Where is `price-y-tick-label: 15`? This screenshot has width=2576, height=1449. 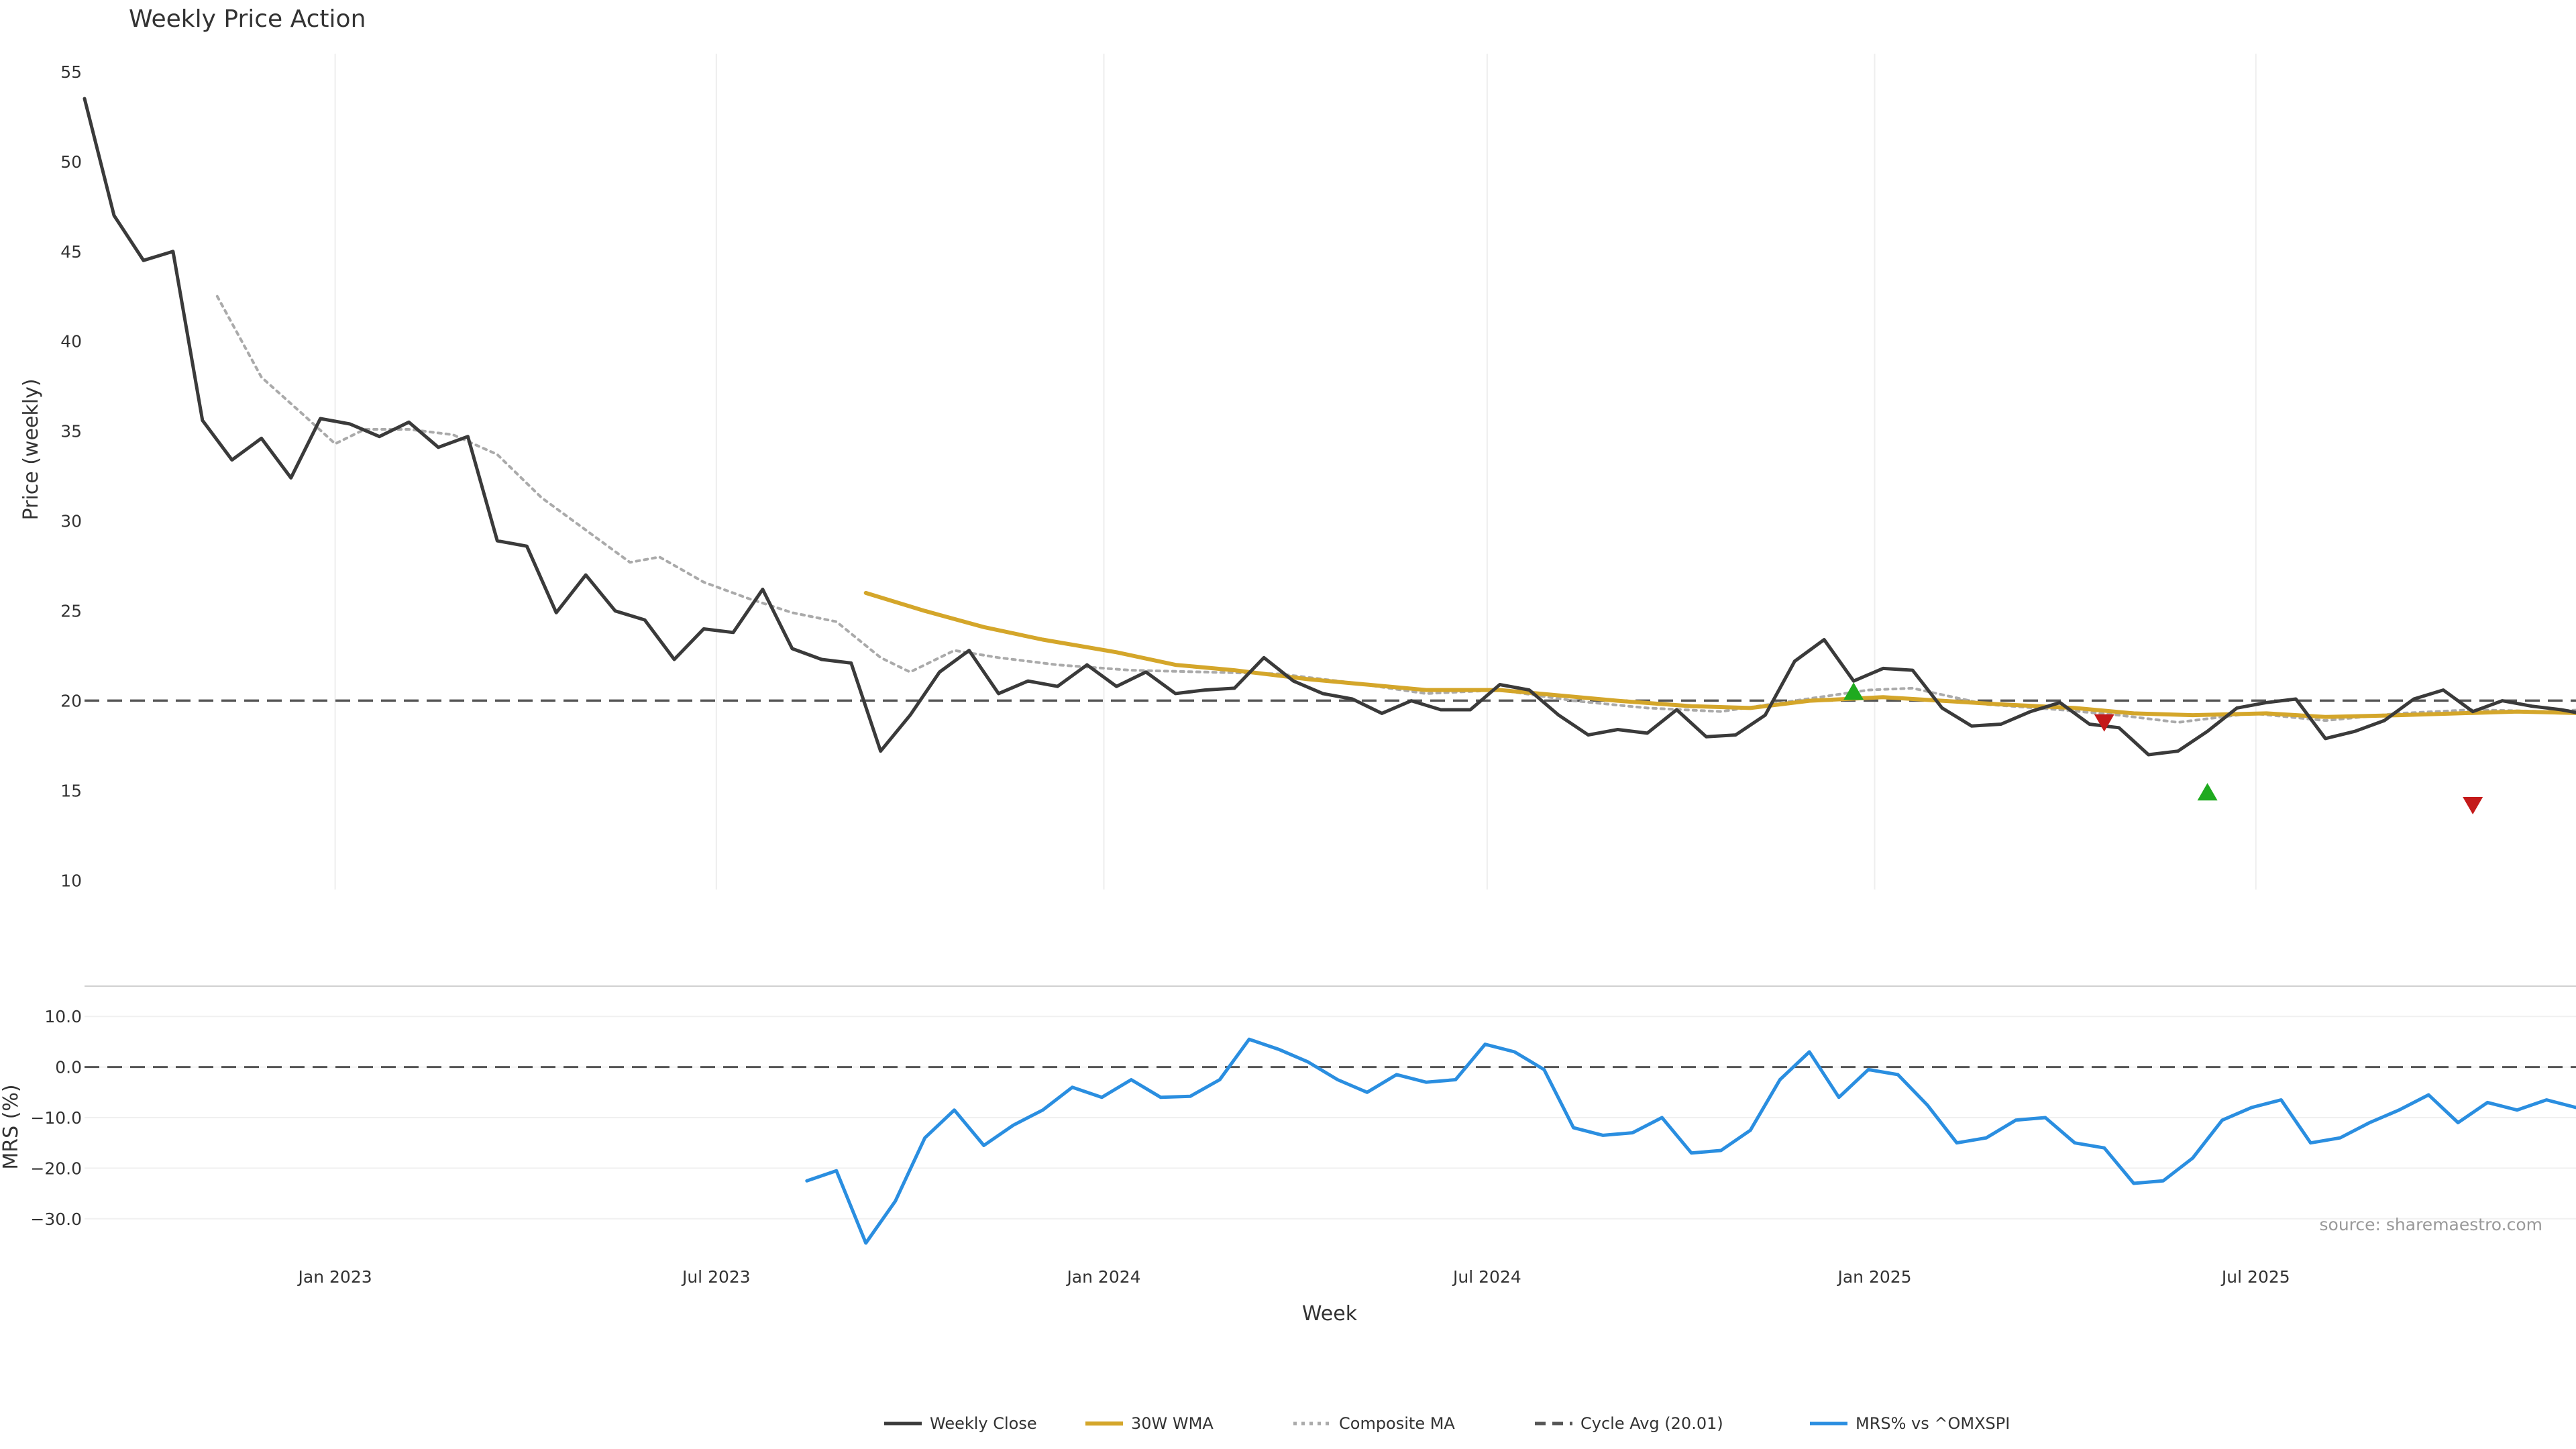
price-y-tick-label: 15 is located at coordinates (71, 791).